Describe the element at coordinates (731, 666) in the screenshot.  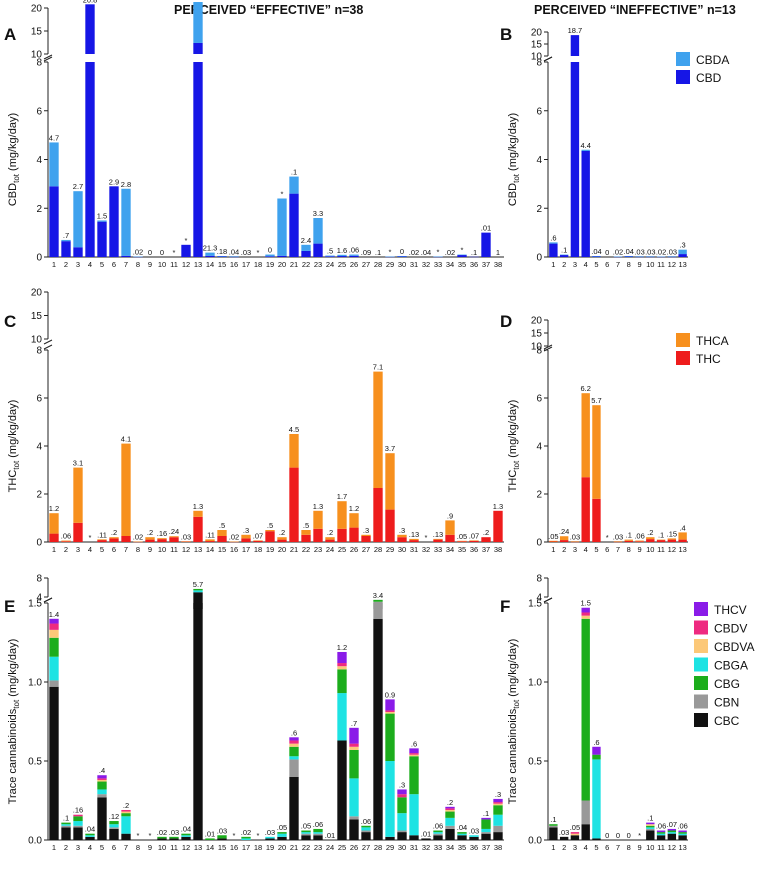
I see `legend-label-cbga: CBGA` at that location.